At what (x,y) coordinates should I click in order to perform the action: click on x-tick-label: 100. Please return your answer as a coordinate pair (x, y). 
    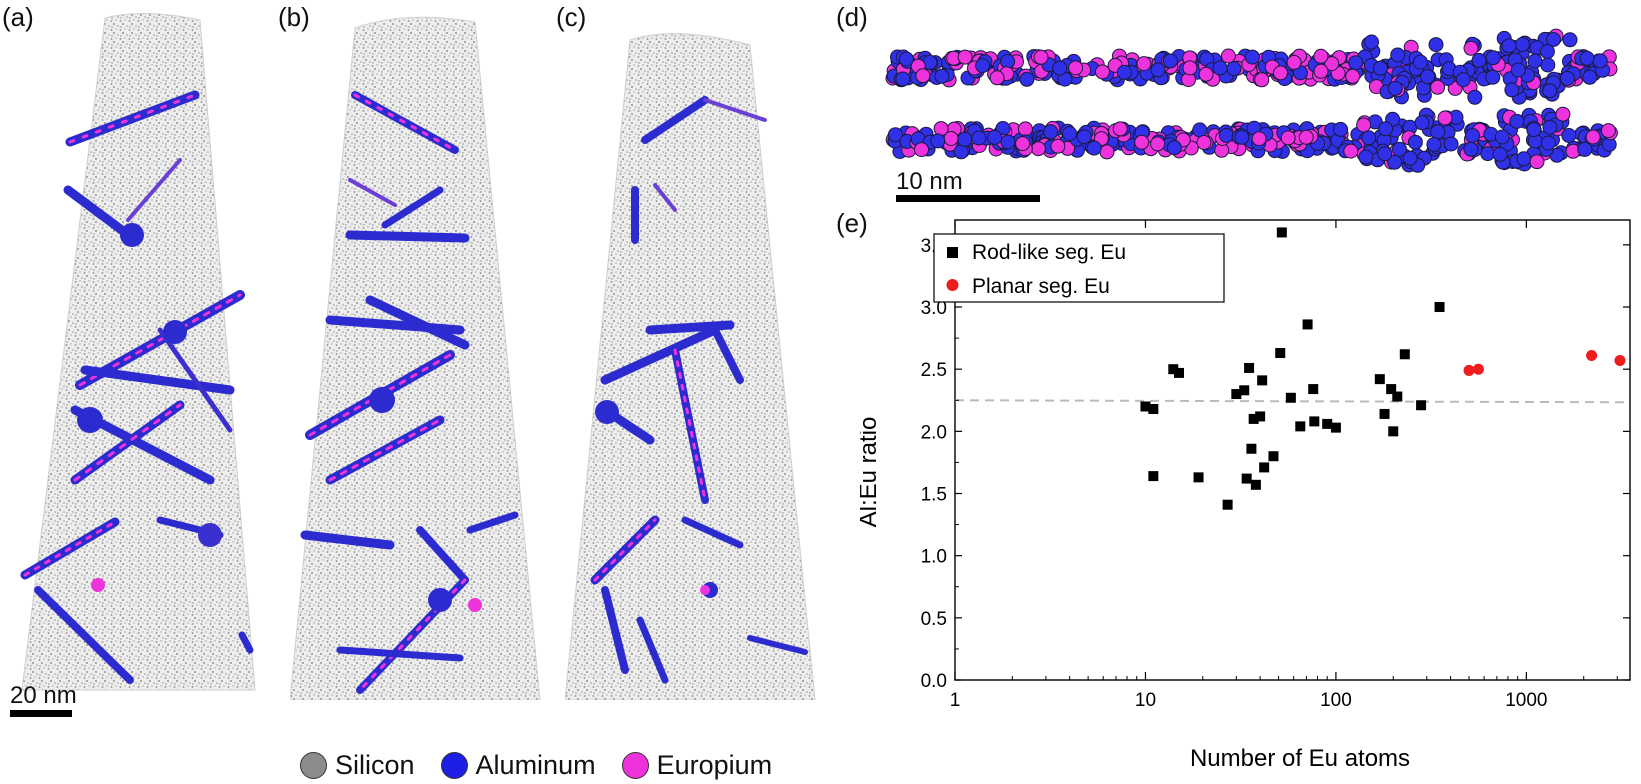
    Looking at the image, I should click on (1336, 700).